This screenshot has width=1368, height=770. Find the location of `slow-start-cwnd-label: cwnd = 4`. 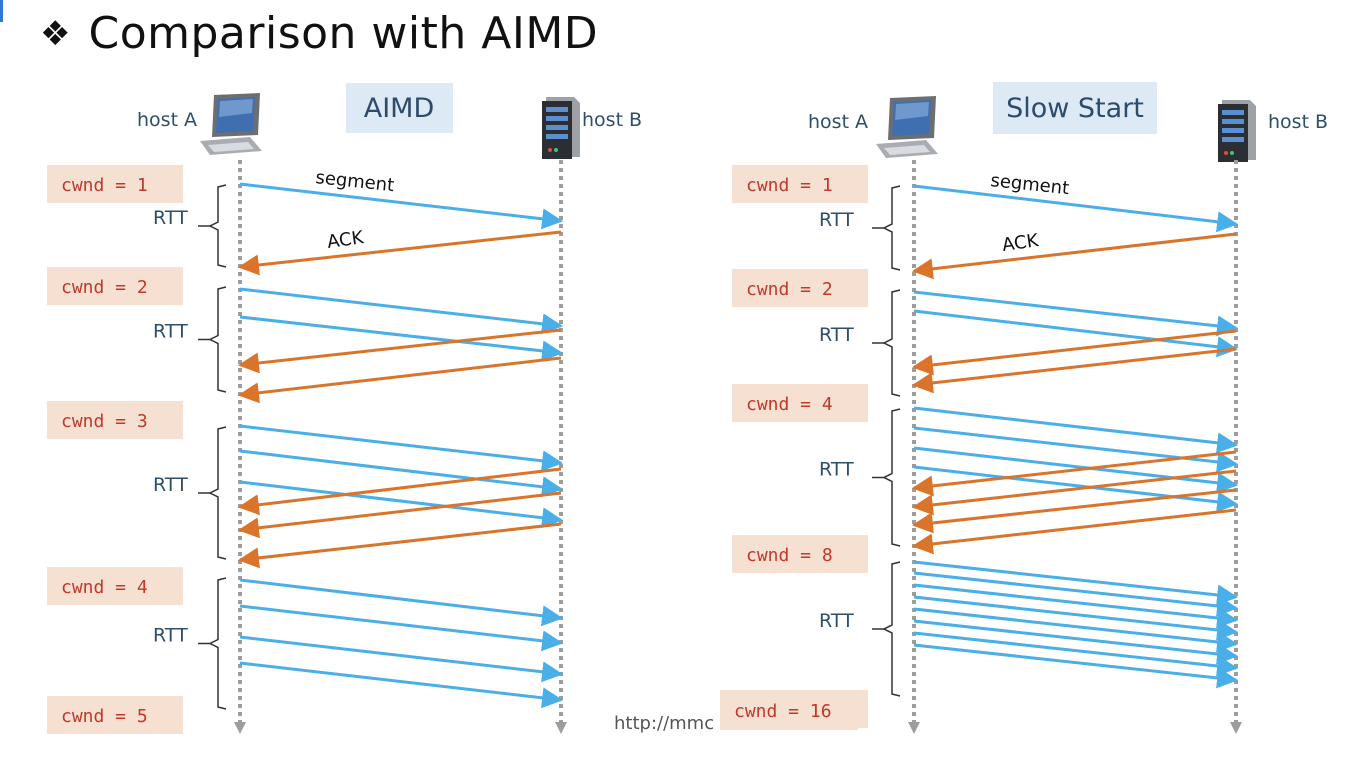

slow-start-cwnd-label: cwnd = 4 is located at coordinates (789, 404).